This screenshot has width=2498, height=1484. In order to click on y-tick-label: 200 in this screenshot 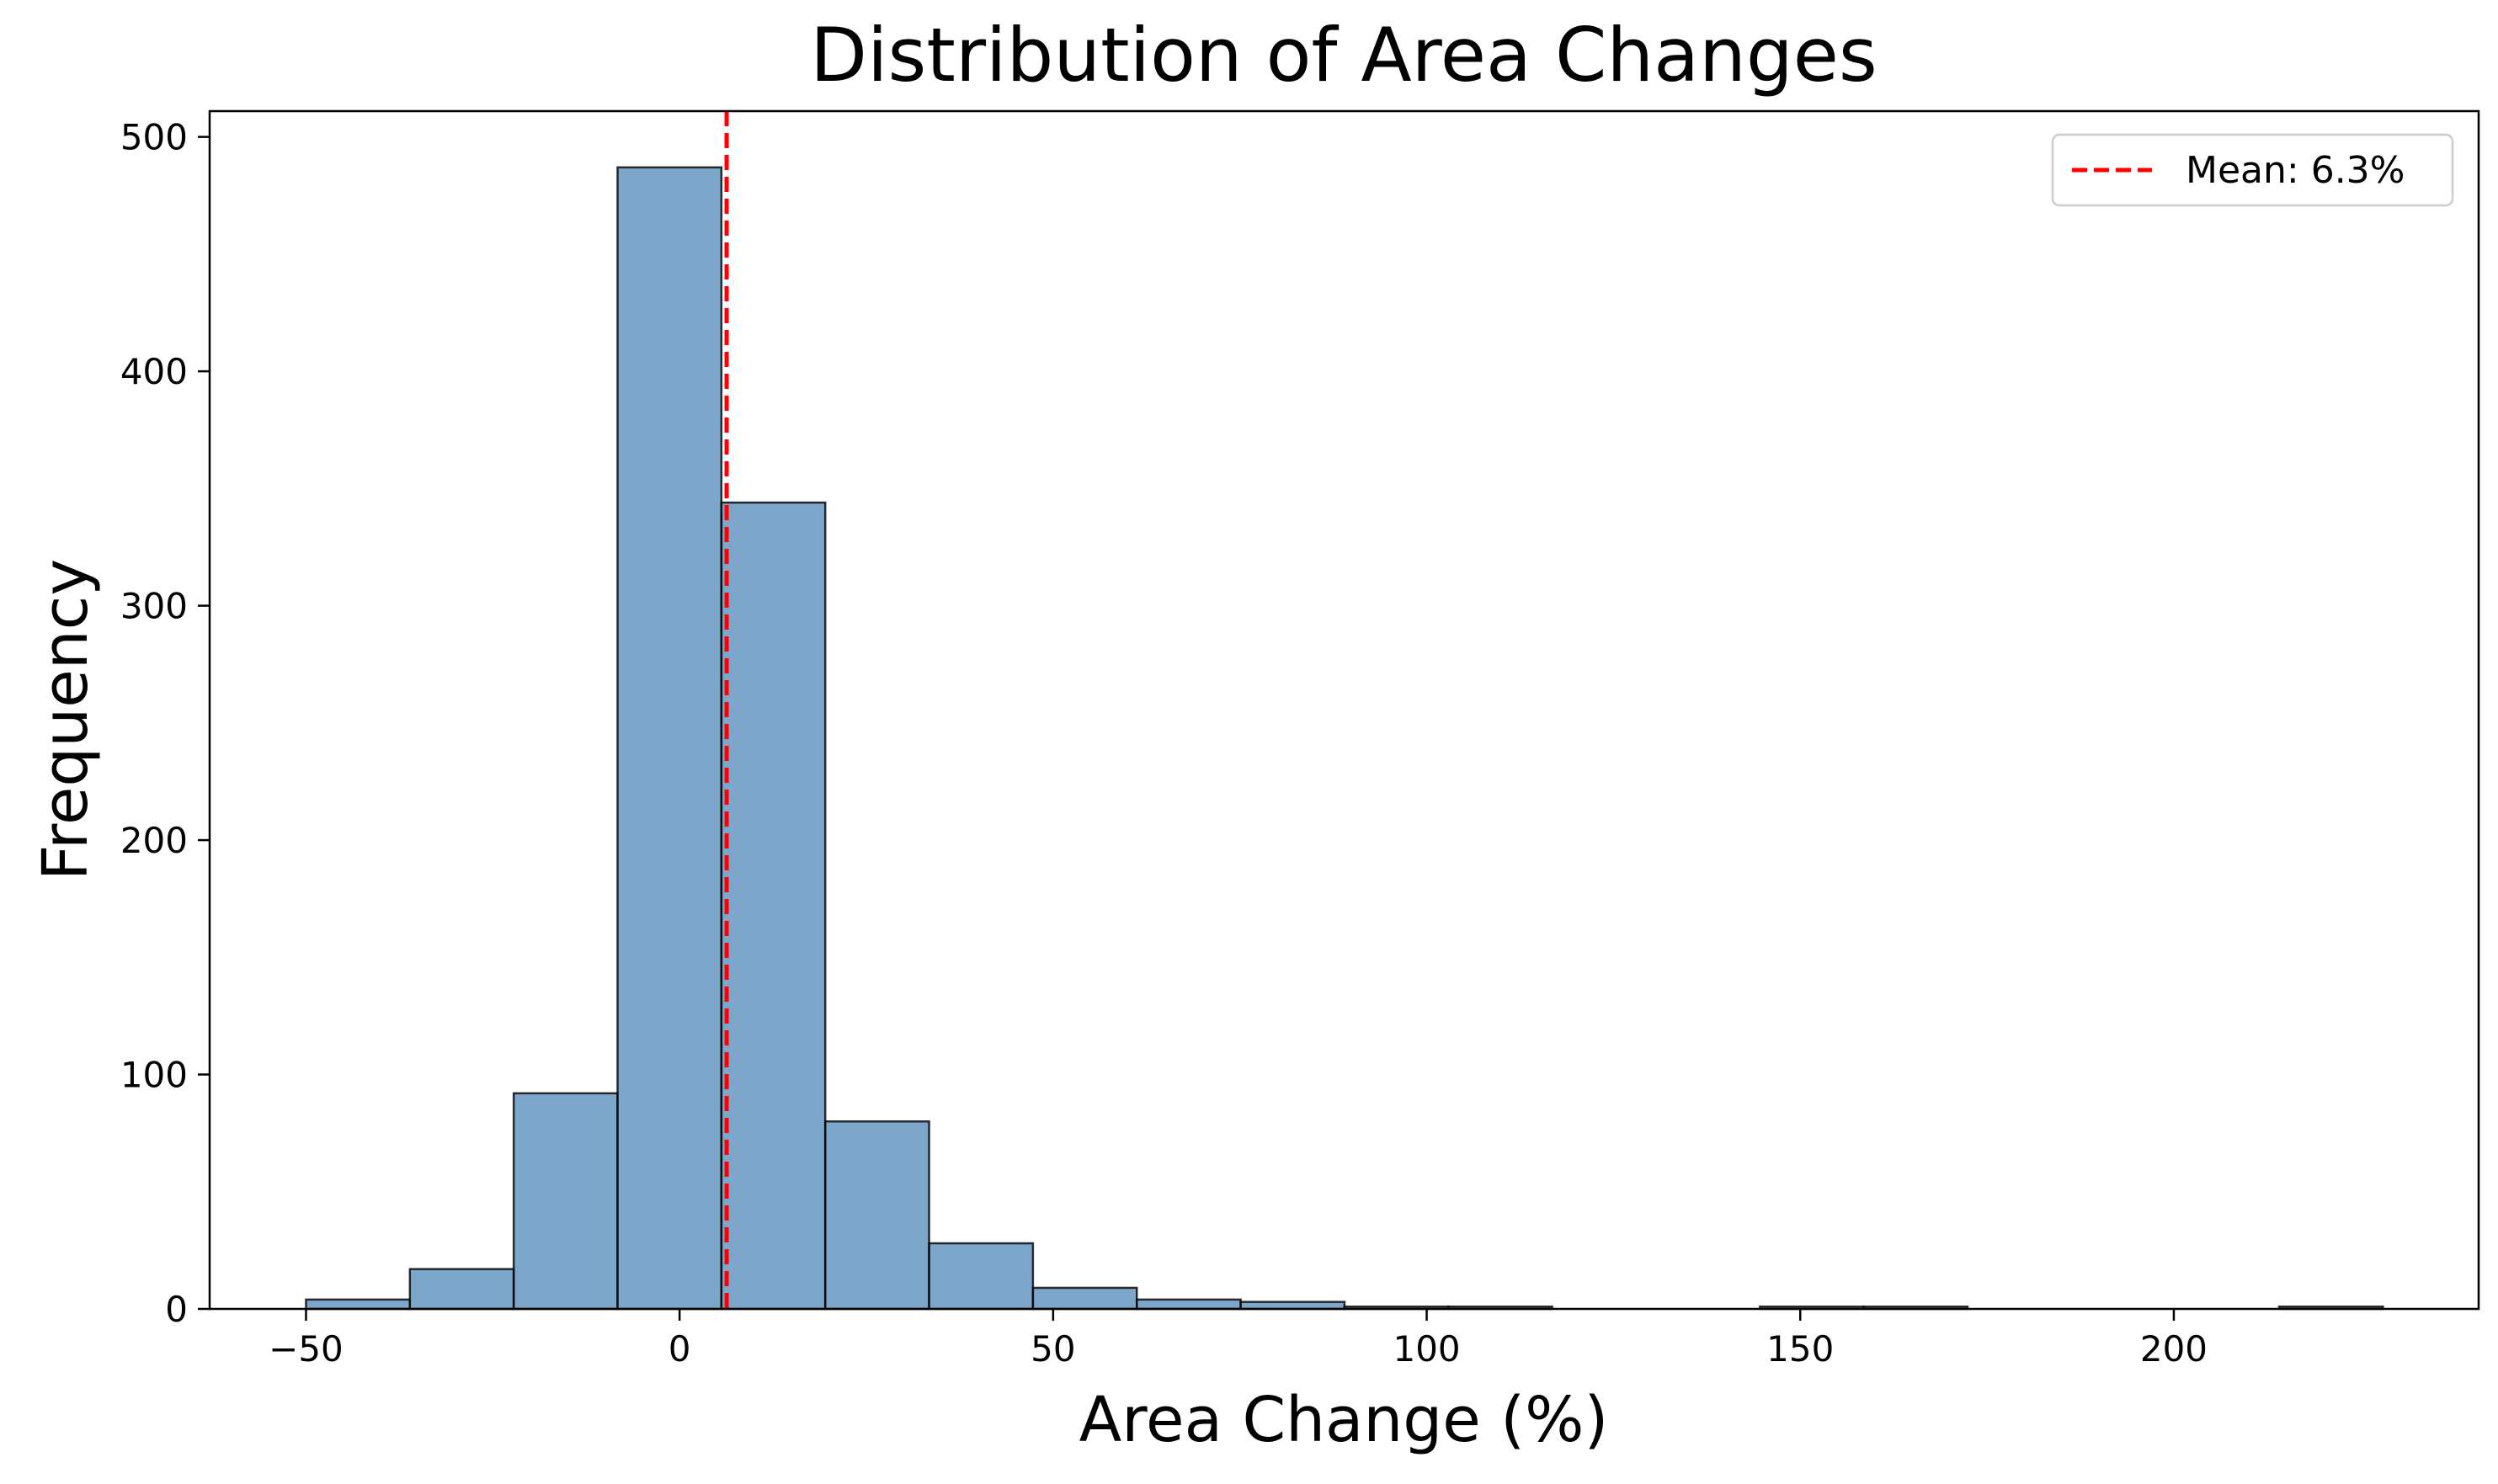, I will do `click(154, 840)`.